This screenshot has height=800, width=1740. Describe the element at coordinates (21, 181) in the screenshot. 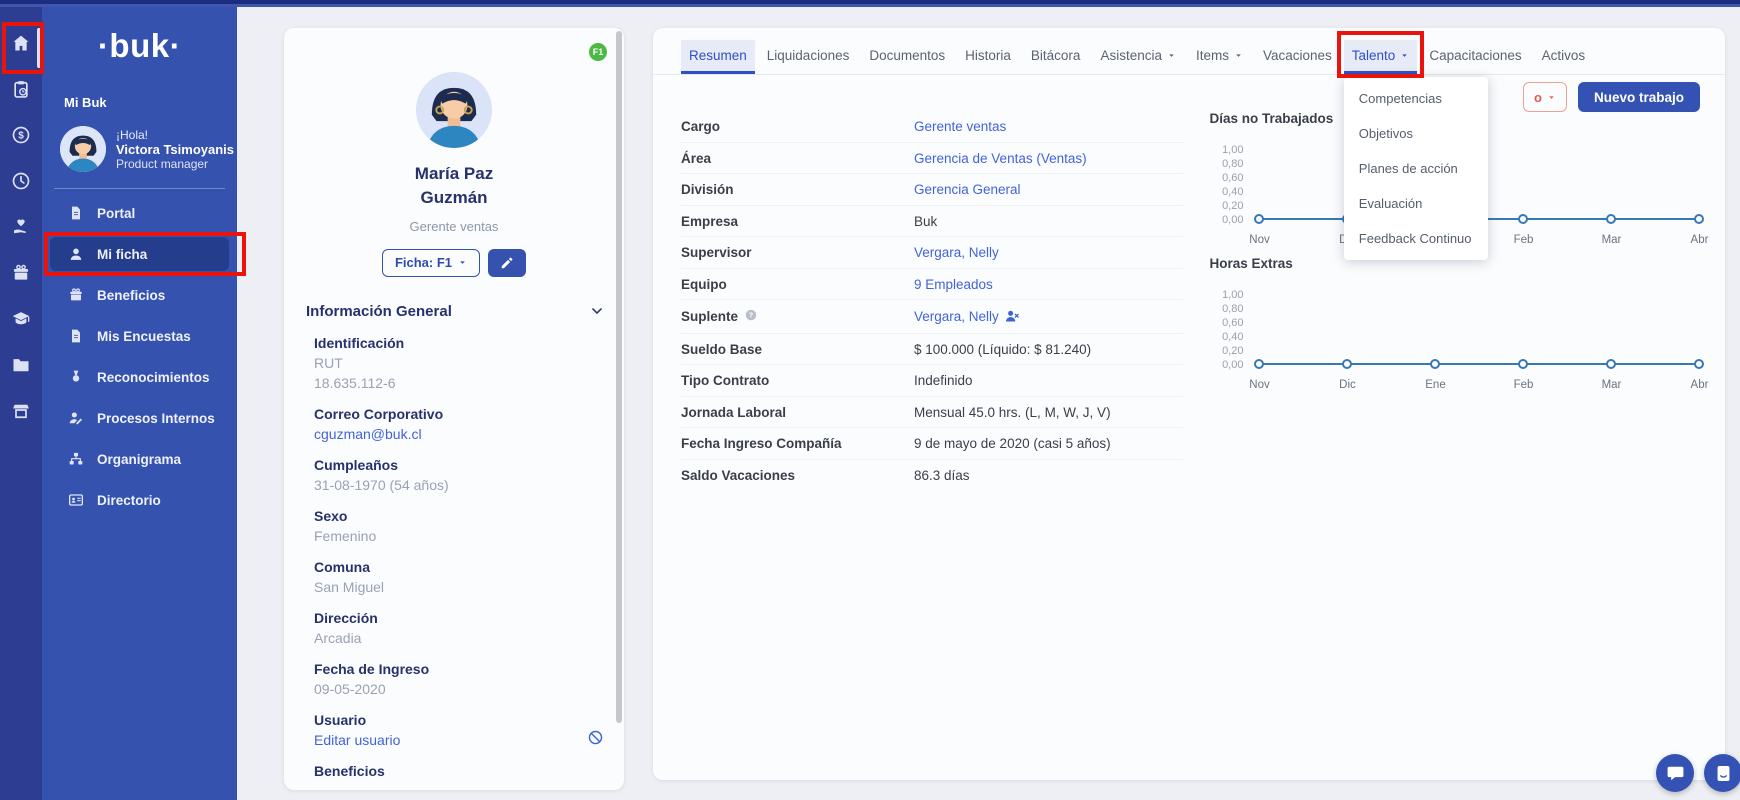

I see `time-clock-icon` at that location.